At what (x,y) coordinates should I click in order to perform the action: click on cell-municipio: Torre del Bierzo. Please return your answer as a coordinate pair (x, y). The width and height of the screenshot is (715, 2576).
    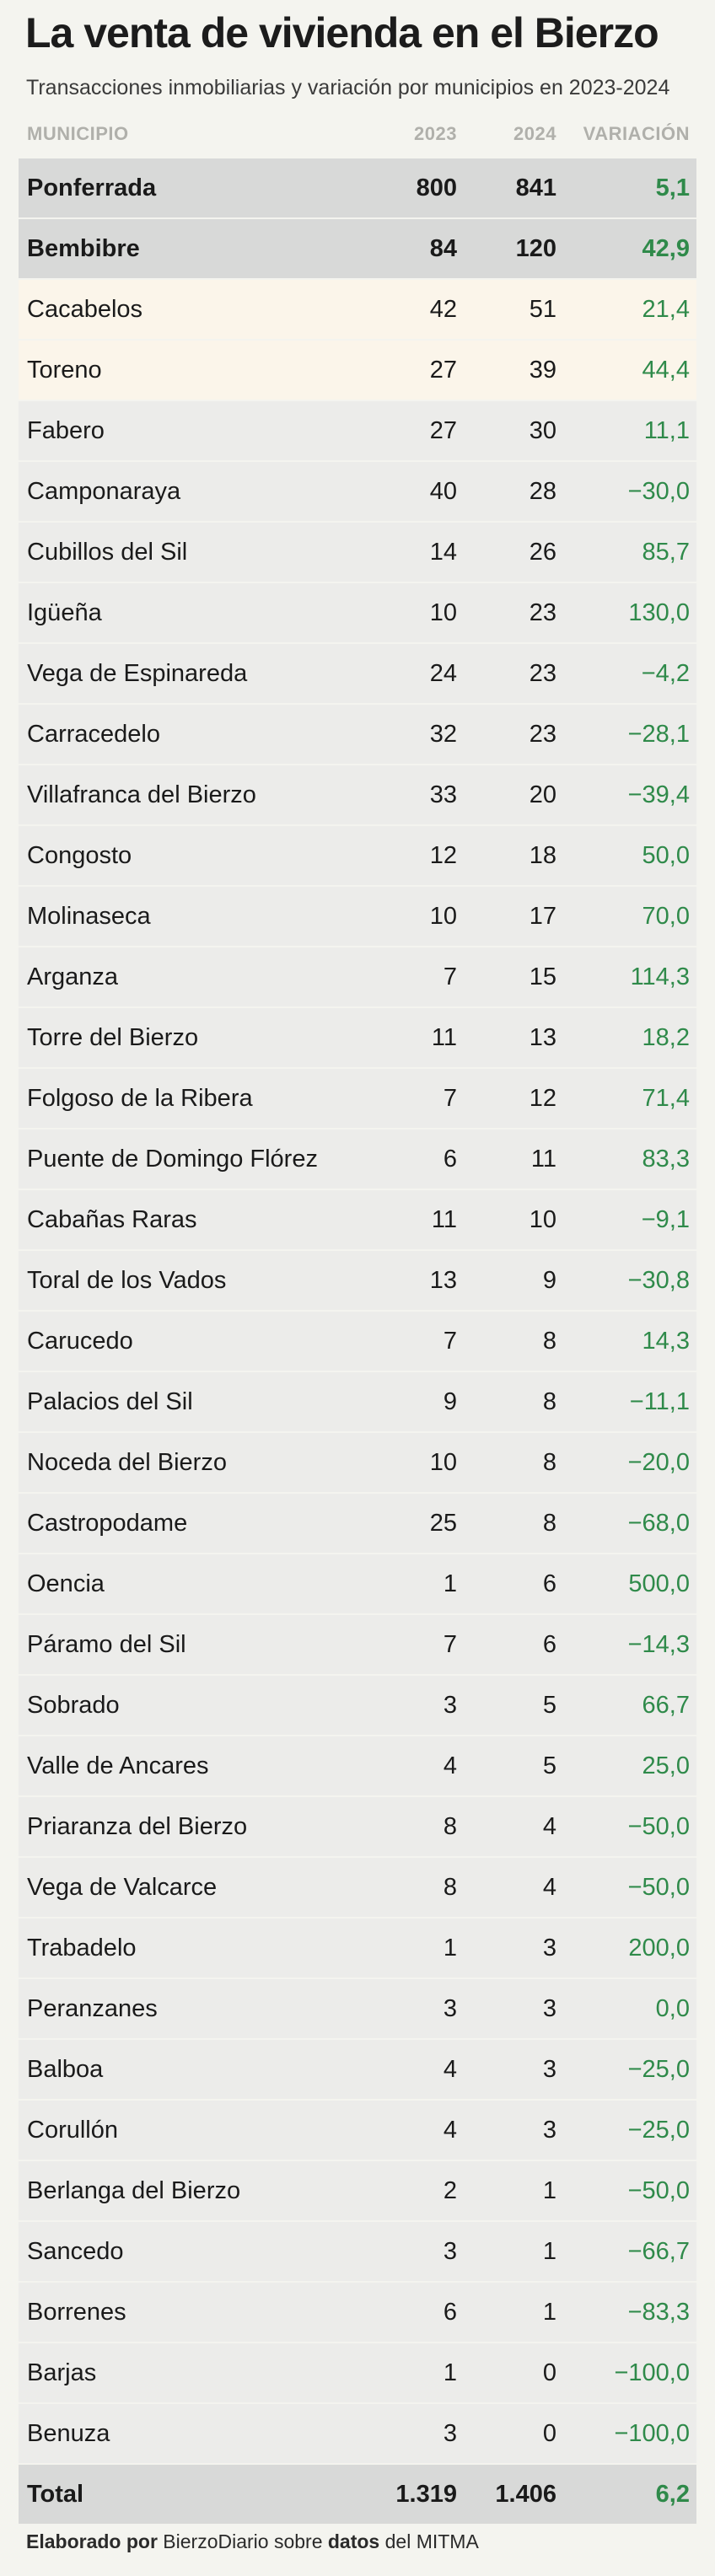
    Looking at the image, I should click on (113, 1037).